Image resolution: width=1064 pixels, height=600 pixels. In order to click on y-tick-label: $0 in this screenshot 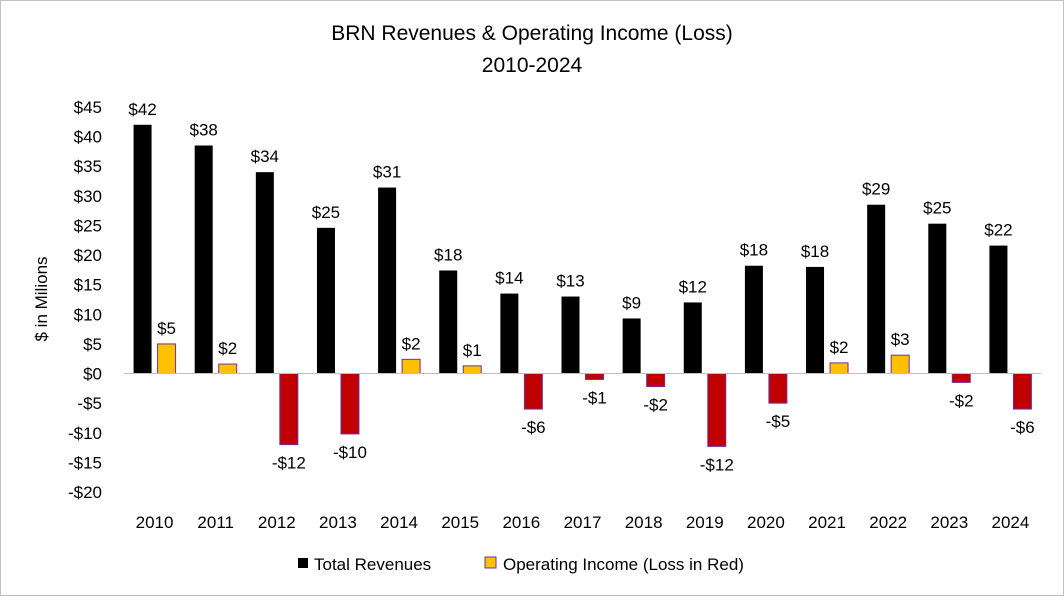, I will do `click(92, 374)`.